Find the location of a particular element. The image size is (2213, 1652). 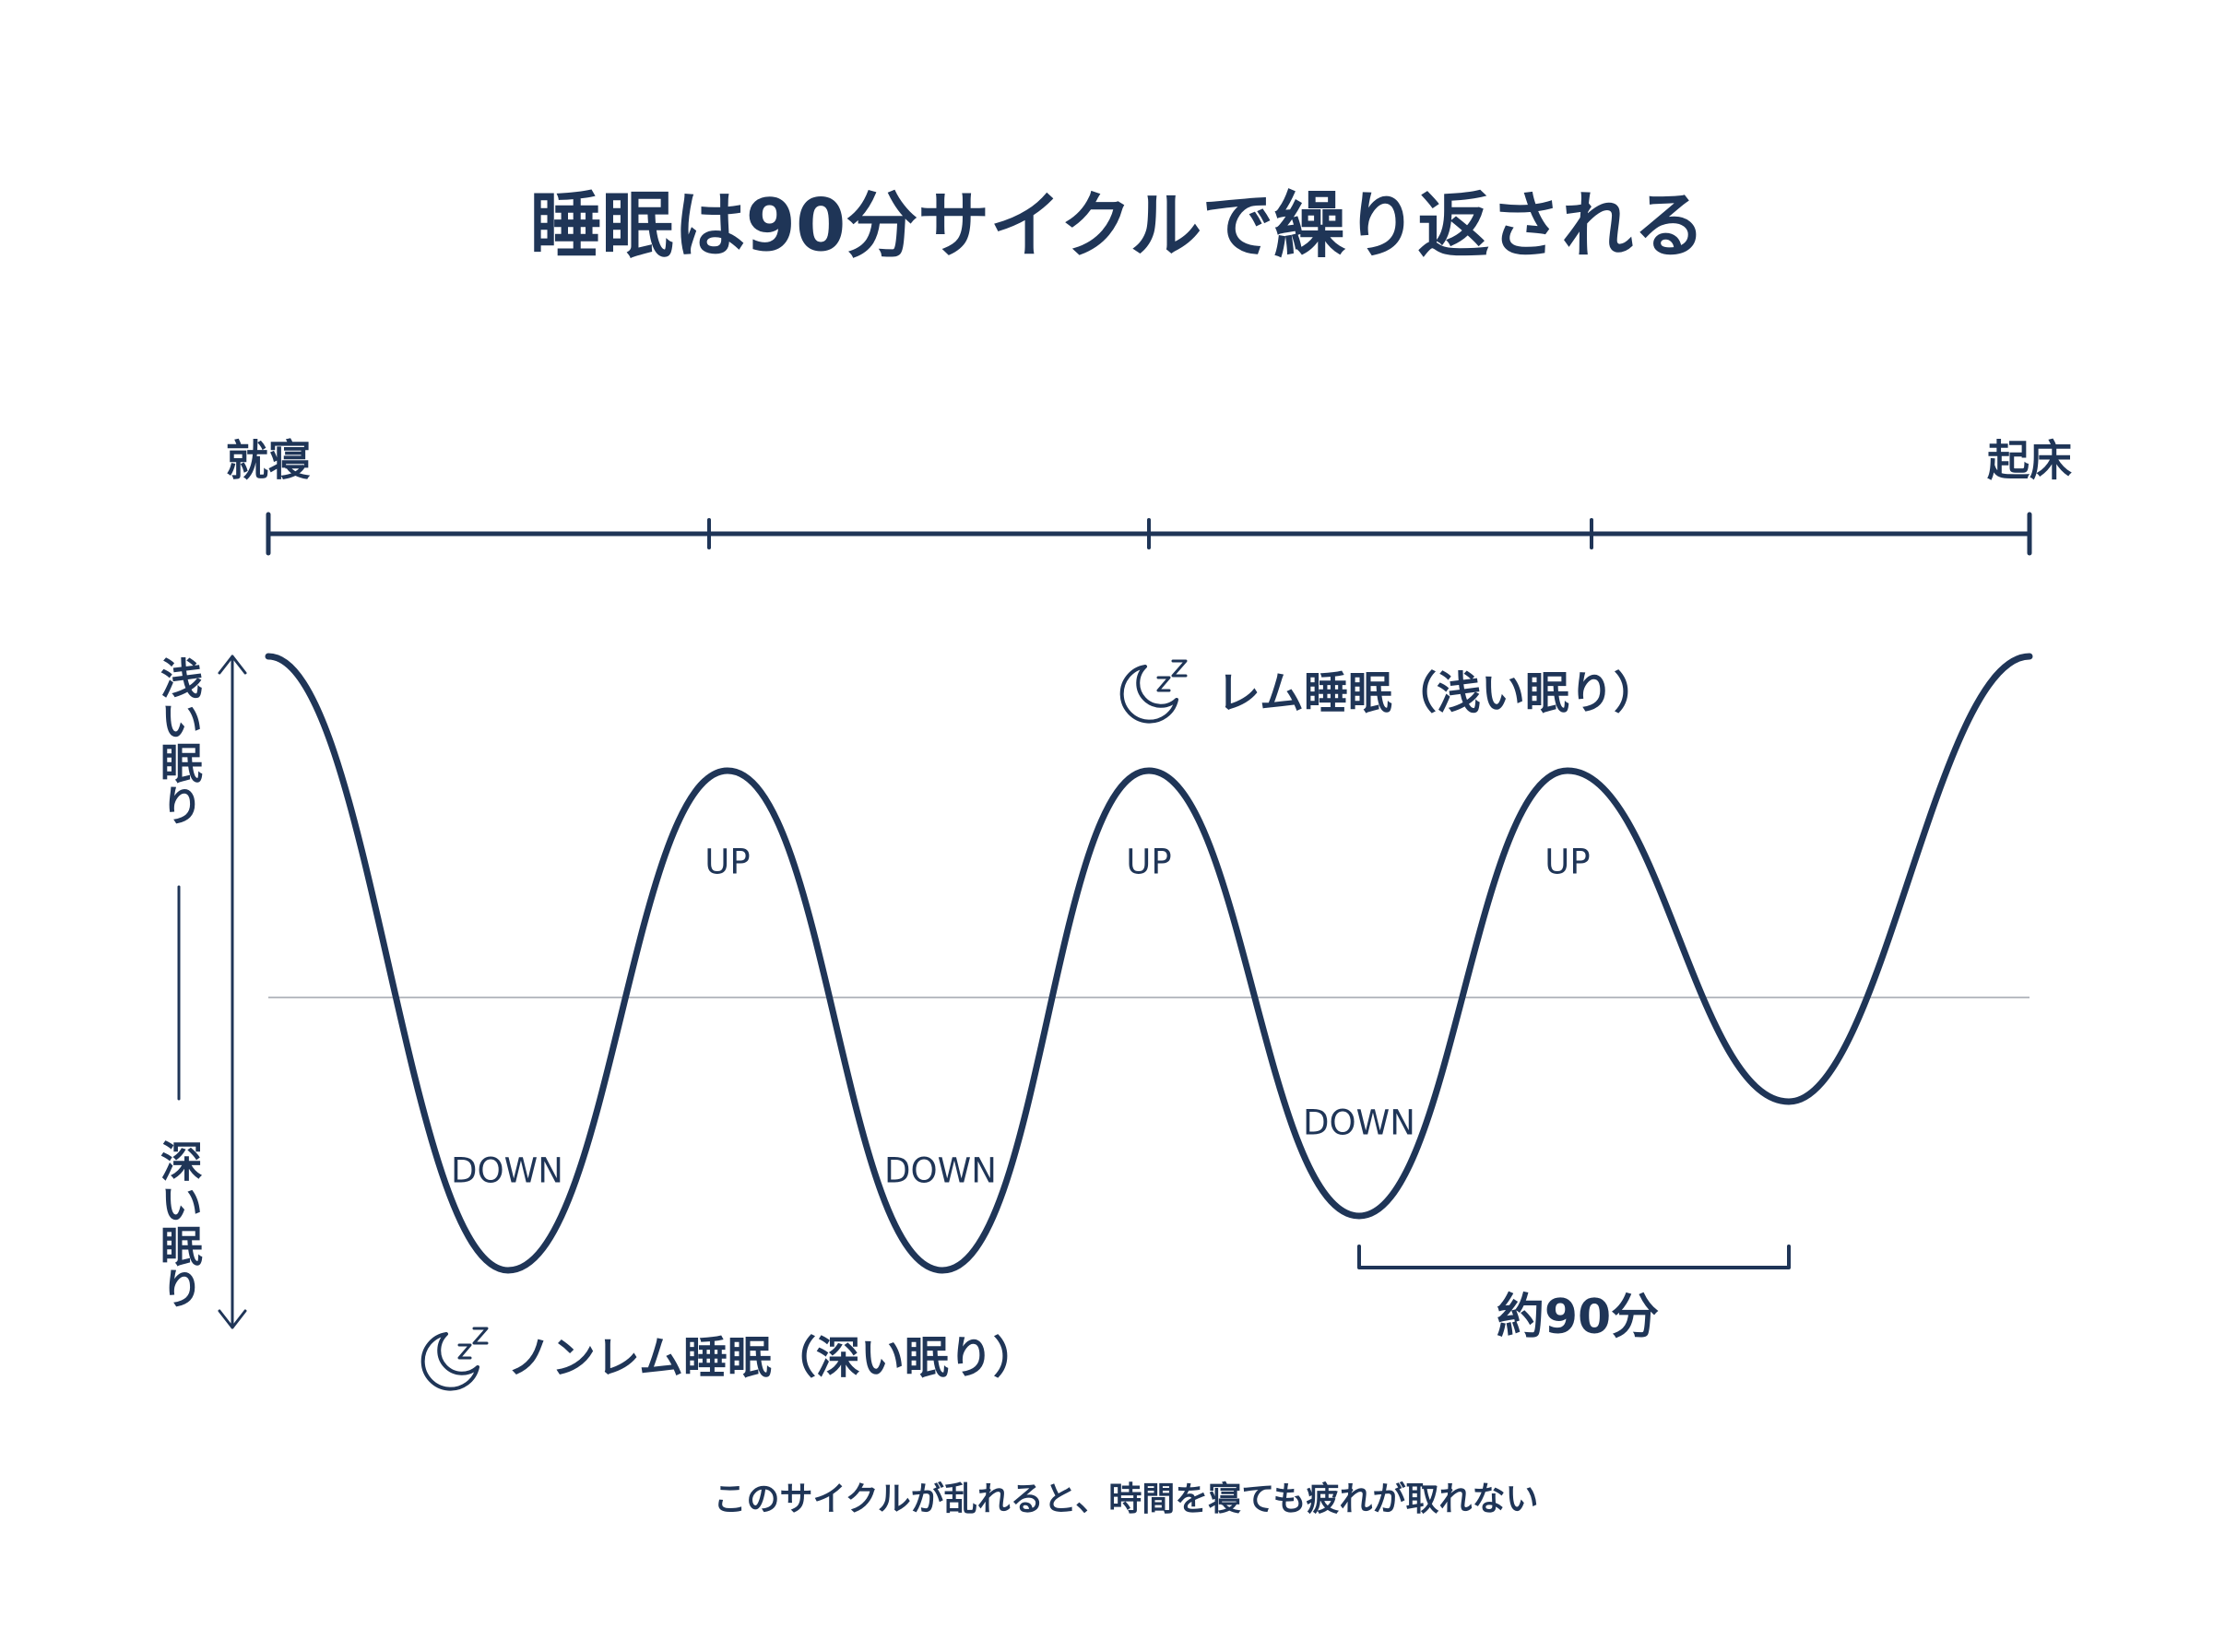

rem-label: レム睡眠（浅い眠り） is located at coordinates (1437, 693).